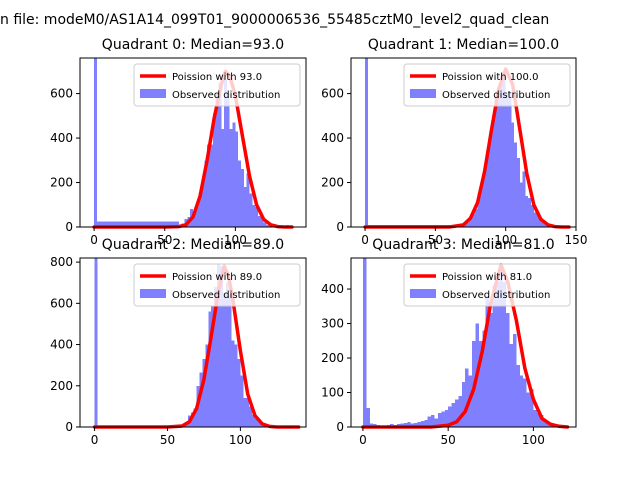 This screenshot has width=640, height=480. What do you see at coordinates (423, 293) in the screenshot?
I see `legend-bar-swatch` at bounding box center [423, 293].